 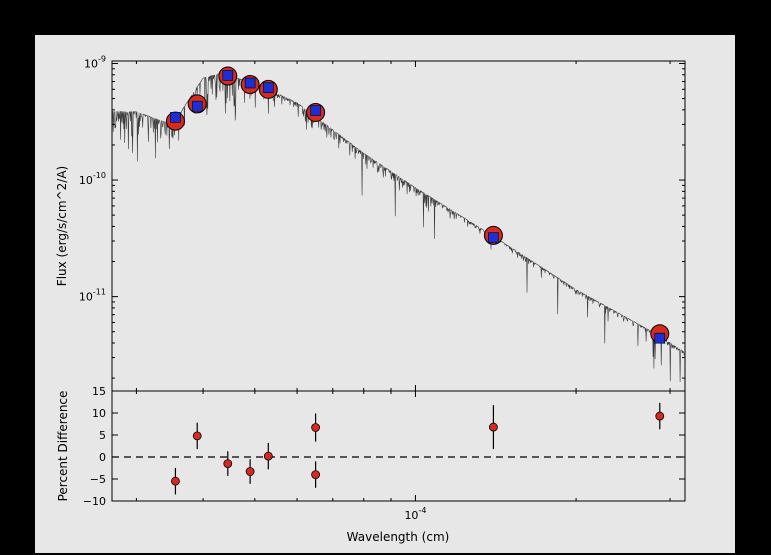 I want to click on residual-y-tick-label: 10, so click(x=99, y=413).